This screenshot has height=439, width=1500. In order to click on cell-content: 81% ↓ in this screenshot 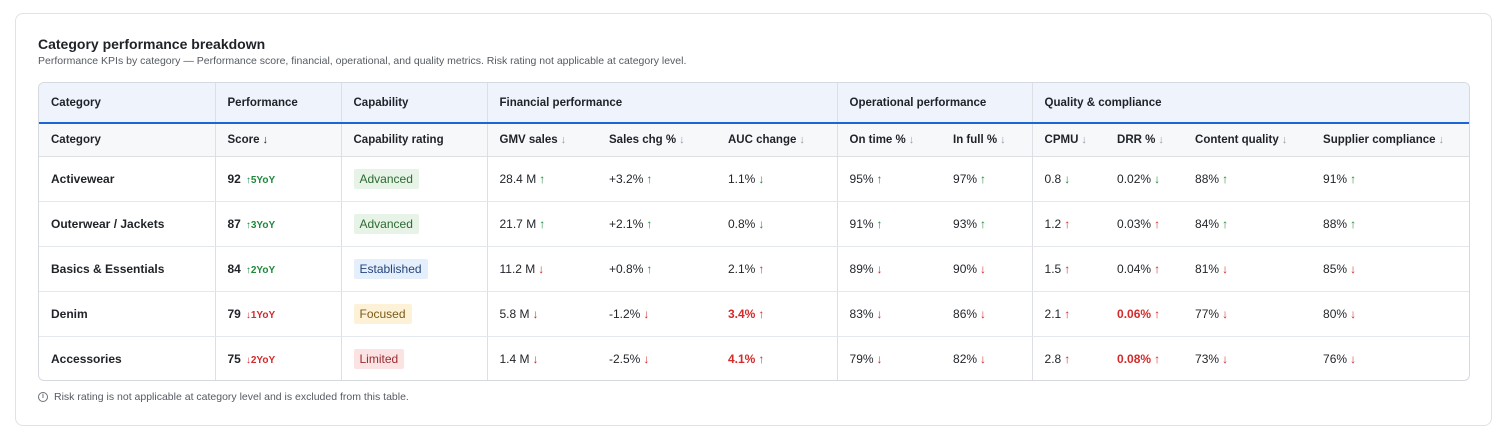, I will do `click(1247, 269)`.